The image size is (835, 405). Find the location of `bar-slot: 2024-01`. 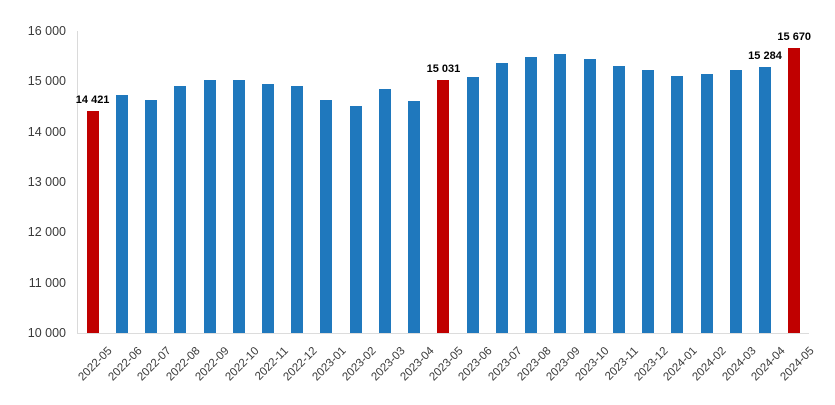

bar-slot: 2024-01 is located at coordinates (680, 207).